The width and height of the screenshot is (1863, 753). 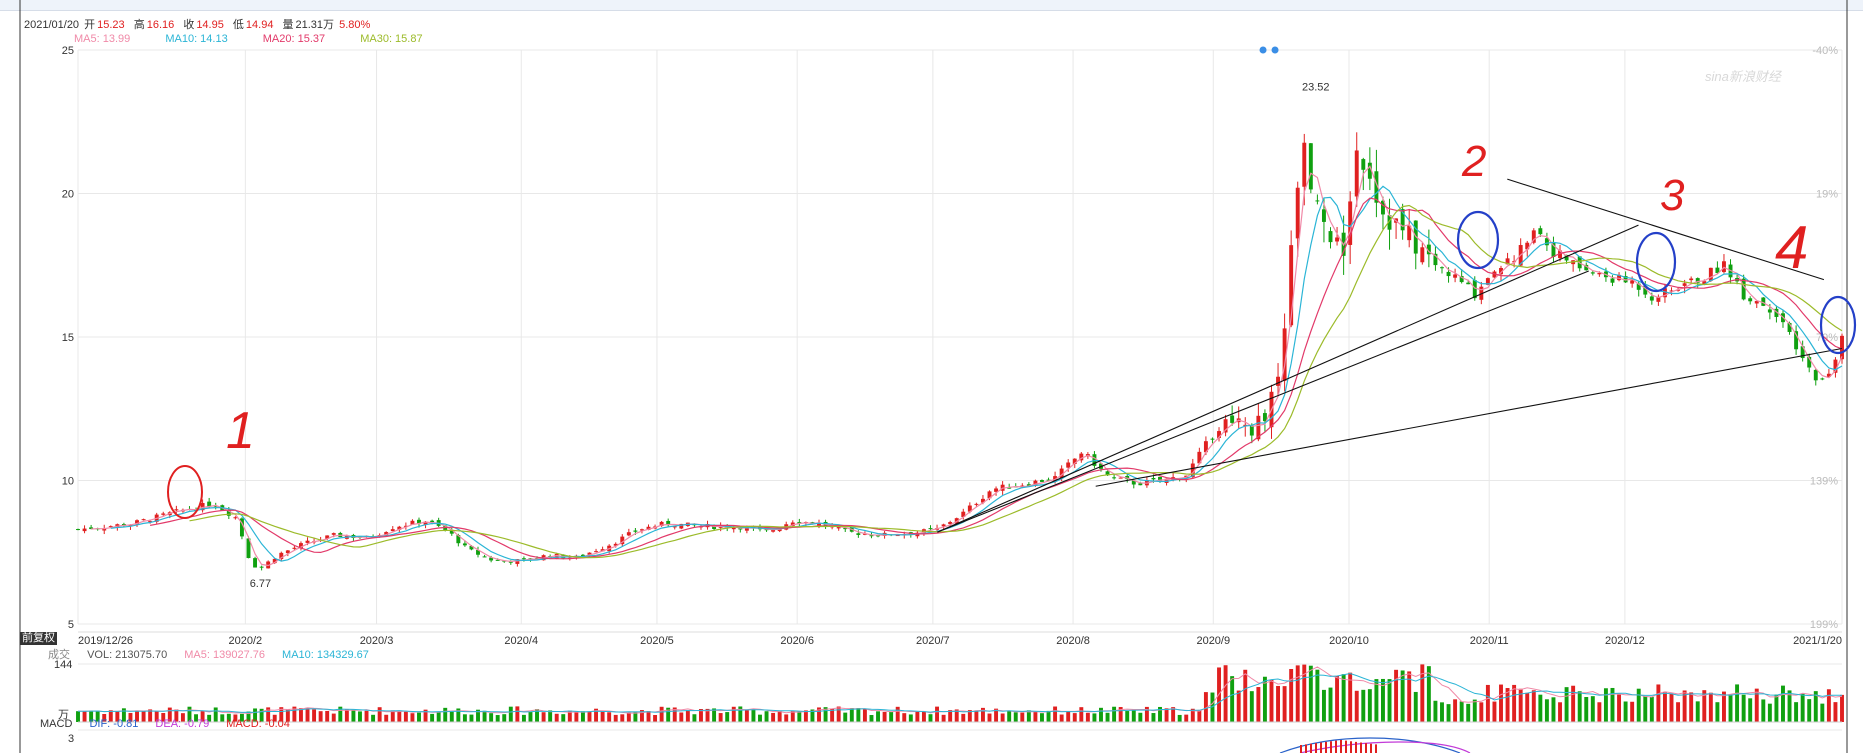 What do you see at coordinates (52, 25) in the screenshot?
I see `date-value: 2021/01/20` at bounding box center [52, 25].